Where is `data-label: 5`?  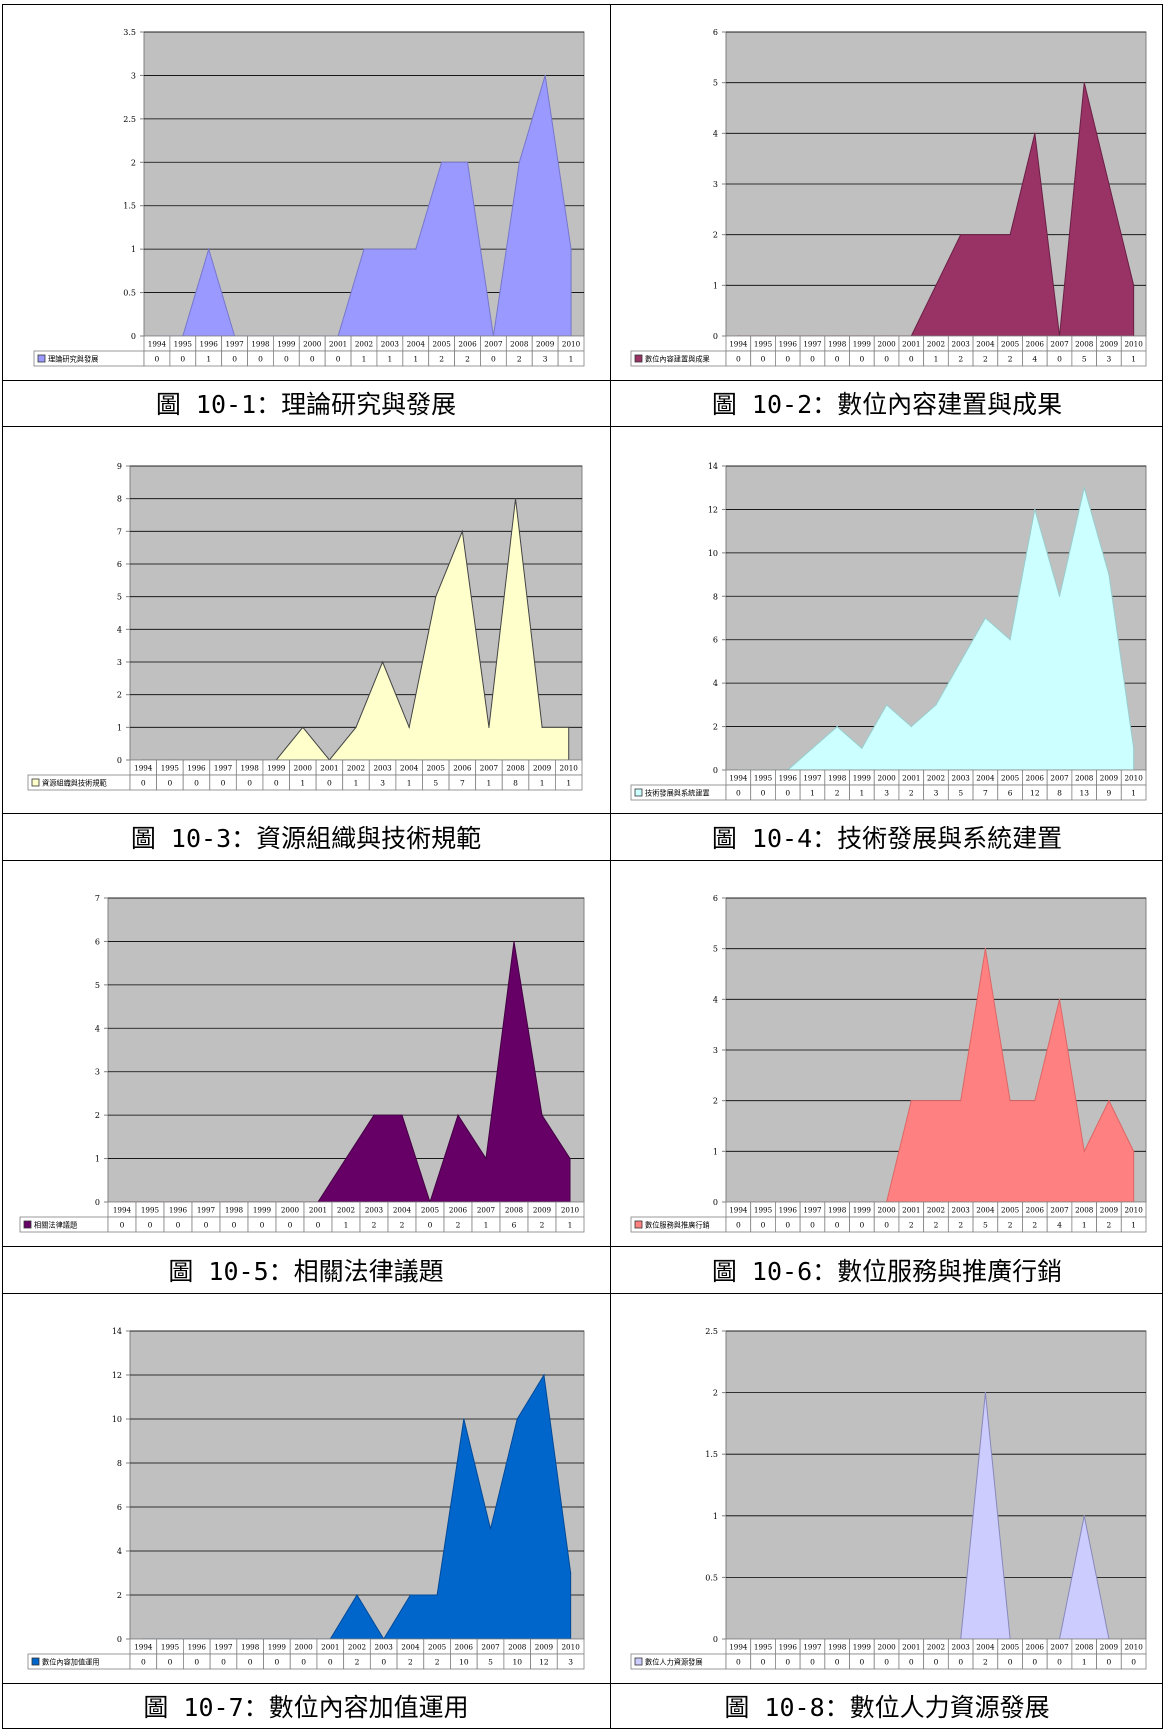
data-label: 5 is located at coordinates (490, 1662).